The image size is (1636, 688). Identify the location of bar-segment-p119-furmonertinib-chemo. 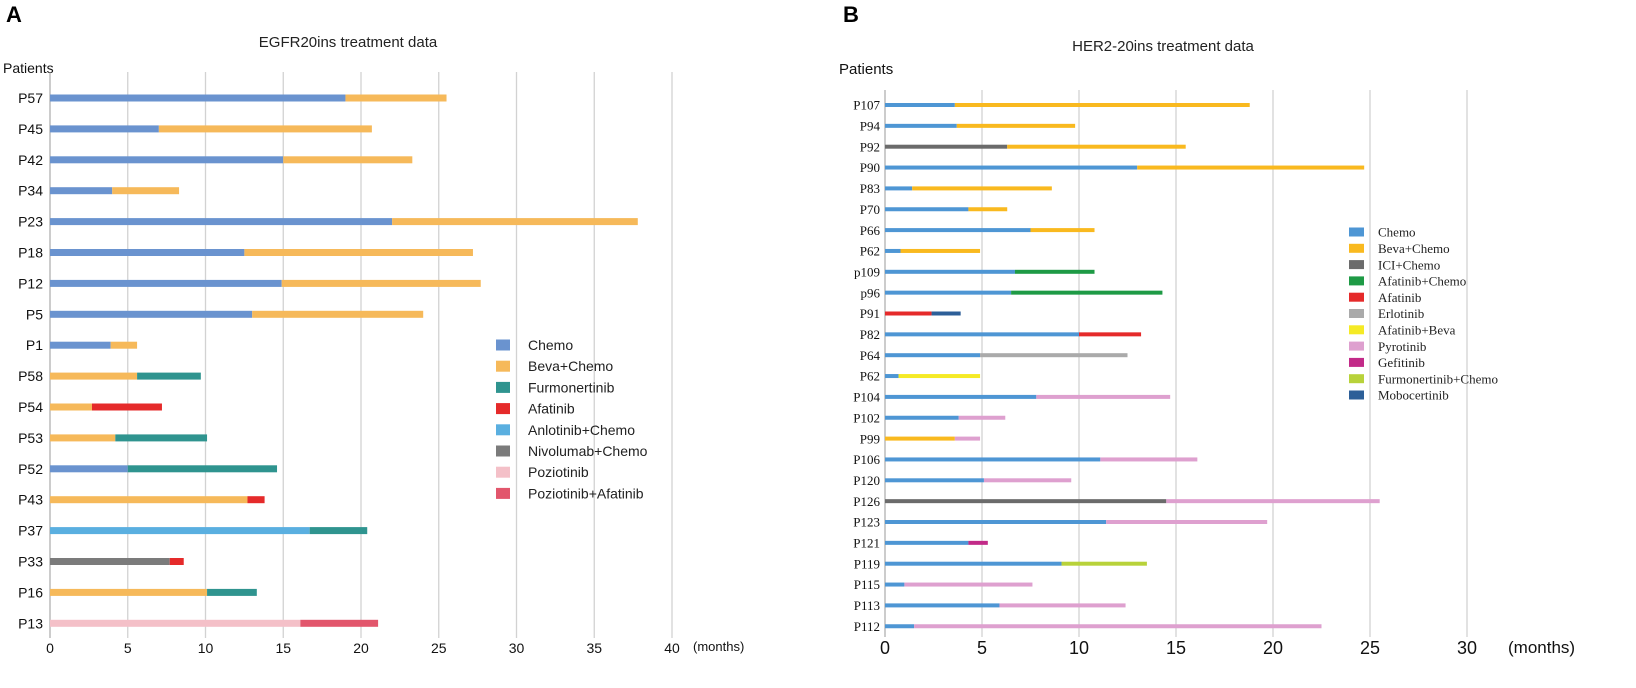
(1104, 563).